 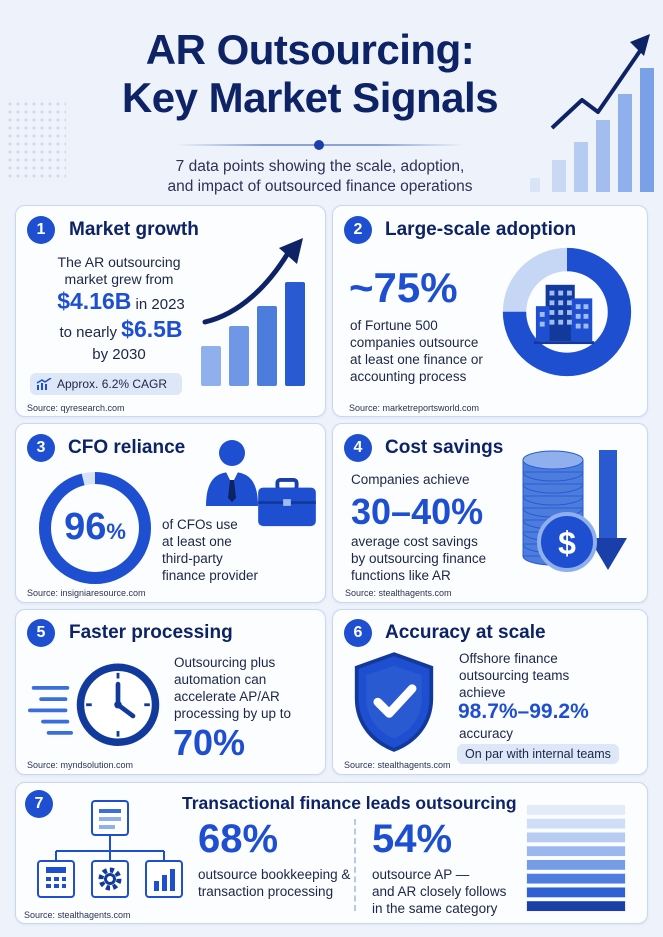 I want to click on decorative-dot-pattern, so click(x=36, y=140).